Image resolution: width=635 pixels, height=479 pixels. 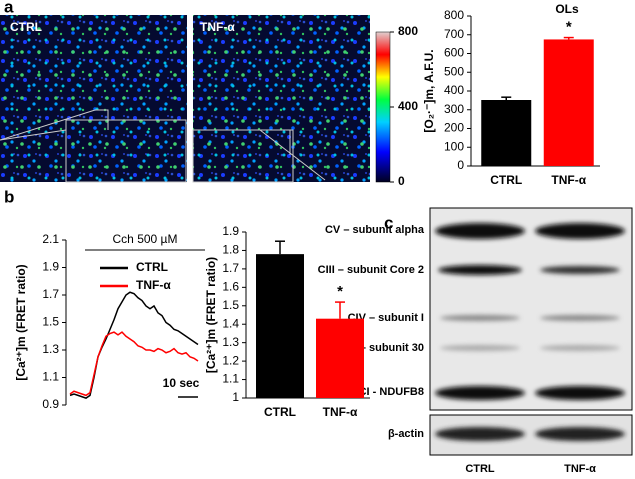 I want to click on y-tick-label: 400, so click(x=454, y=90).